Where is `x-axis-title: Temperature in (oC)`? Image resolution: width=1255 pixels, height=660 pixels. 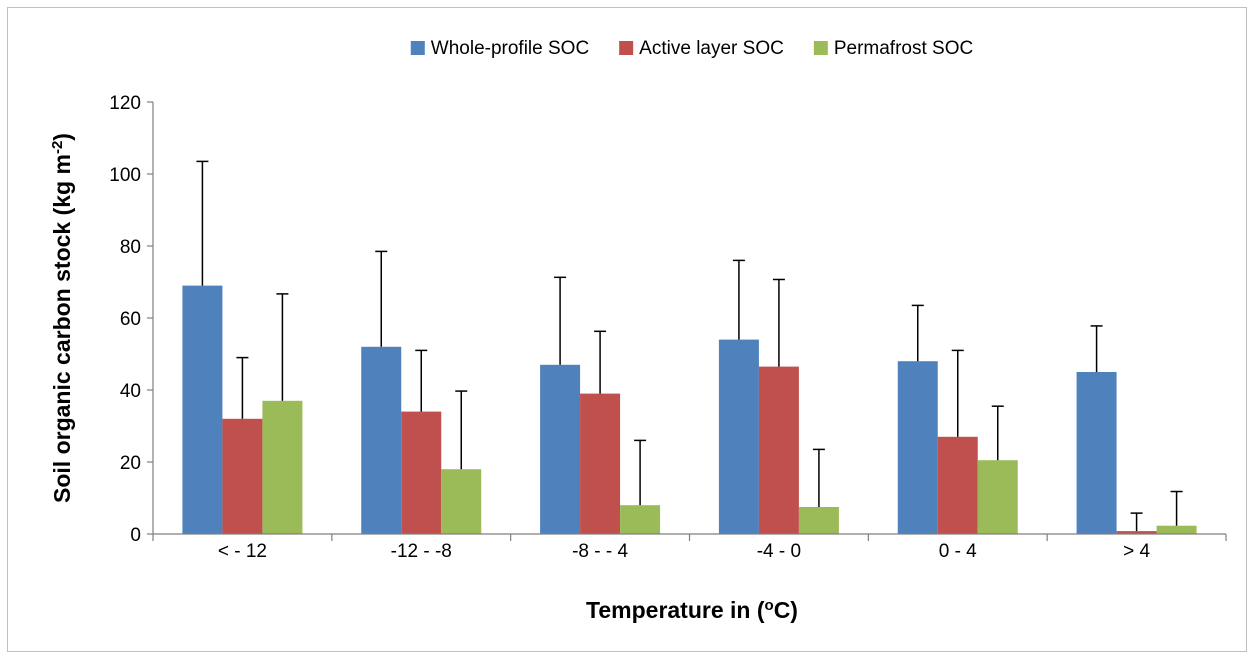 x-axis-title: Temperature in (oC) is located at coordinates (692, 610).